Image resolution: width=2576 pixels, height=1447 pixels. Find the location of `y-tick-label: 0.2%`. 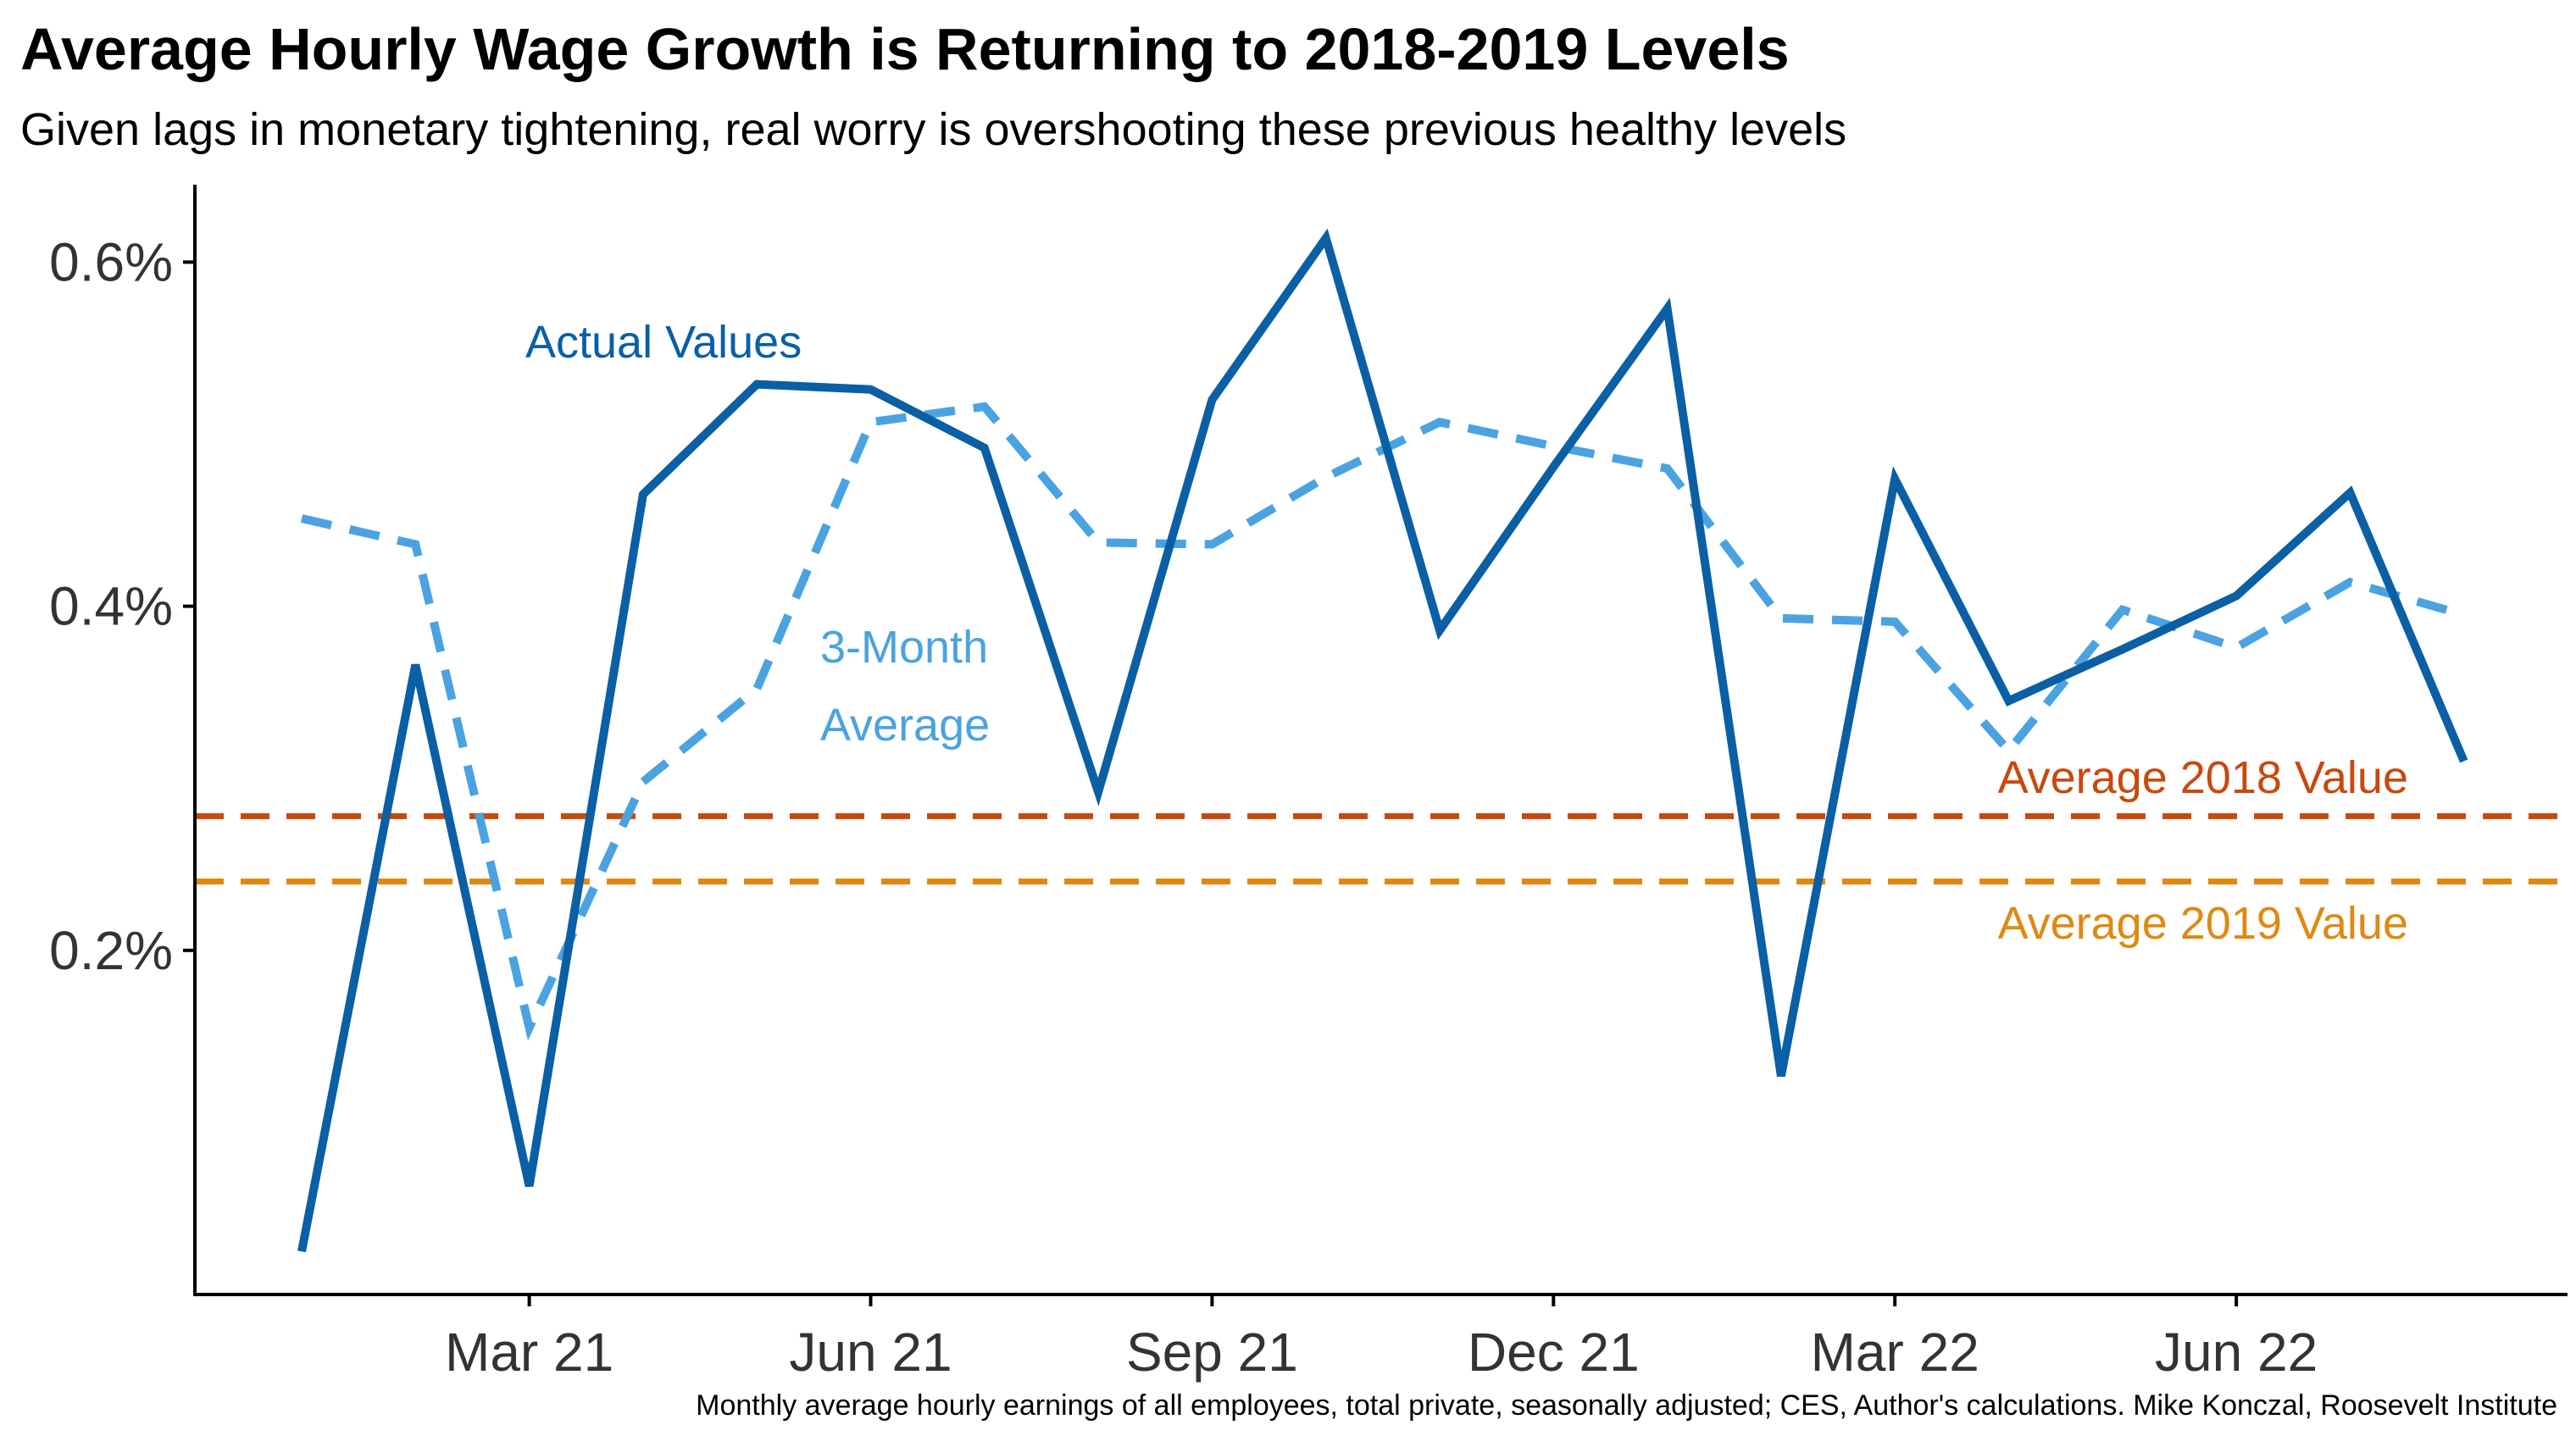

y-tick-label: 0.2% is located at coordinates (111, 950).